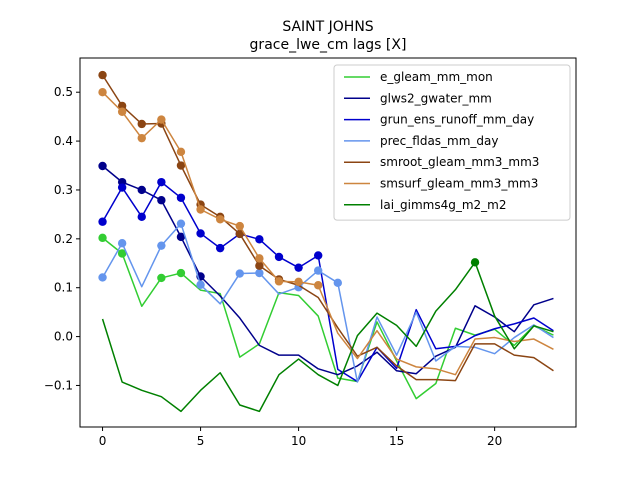 The image size is (640, 480). Describe the element at coordinates (459, 162) in the screenshot. I see `legend-label: smroot_gleam_mm3_mm3` at that location.